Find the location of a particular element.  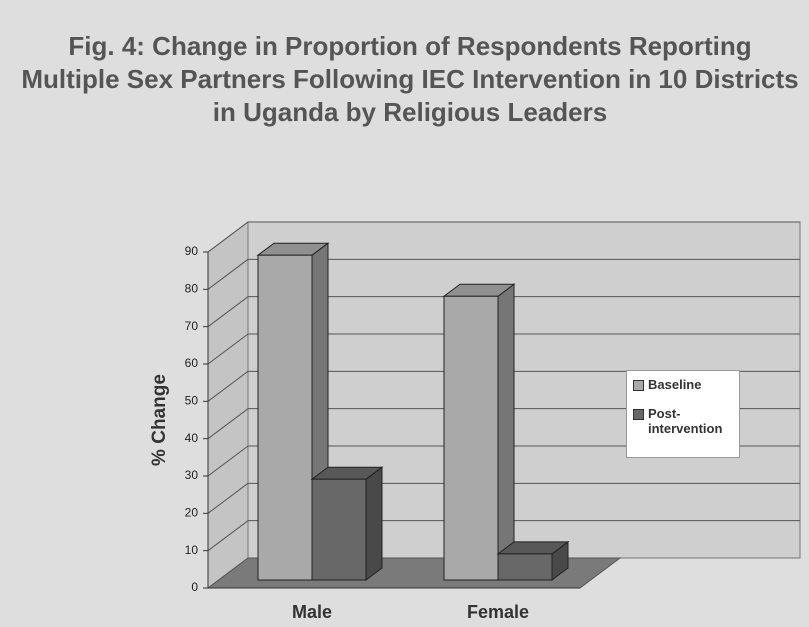

y-tick-label: 10 is located at coordinates (192, 550).